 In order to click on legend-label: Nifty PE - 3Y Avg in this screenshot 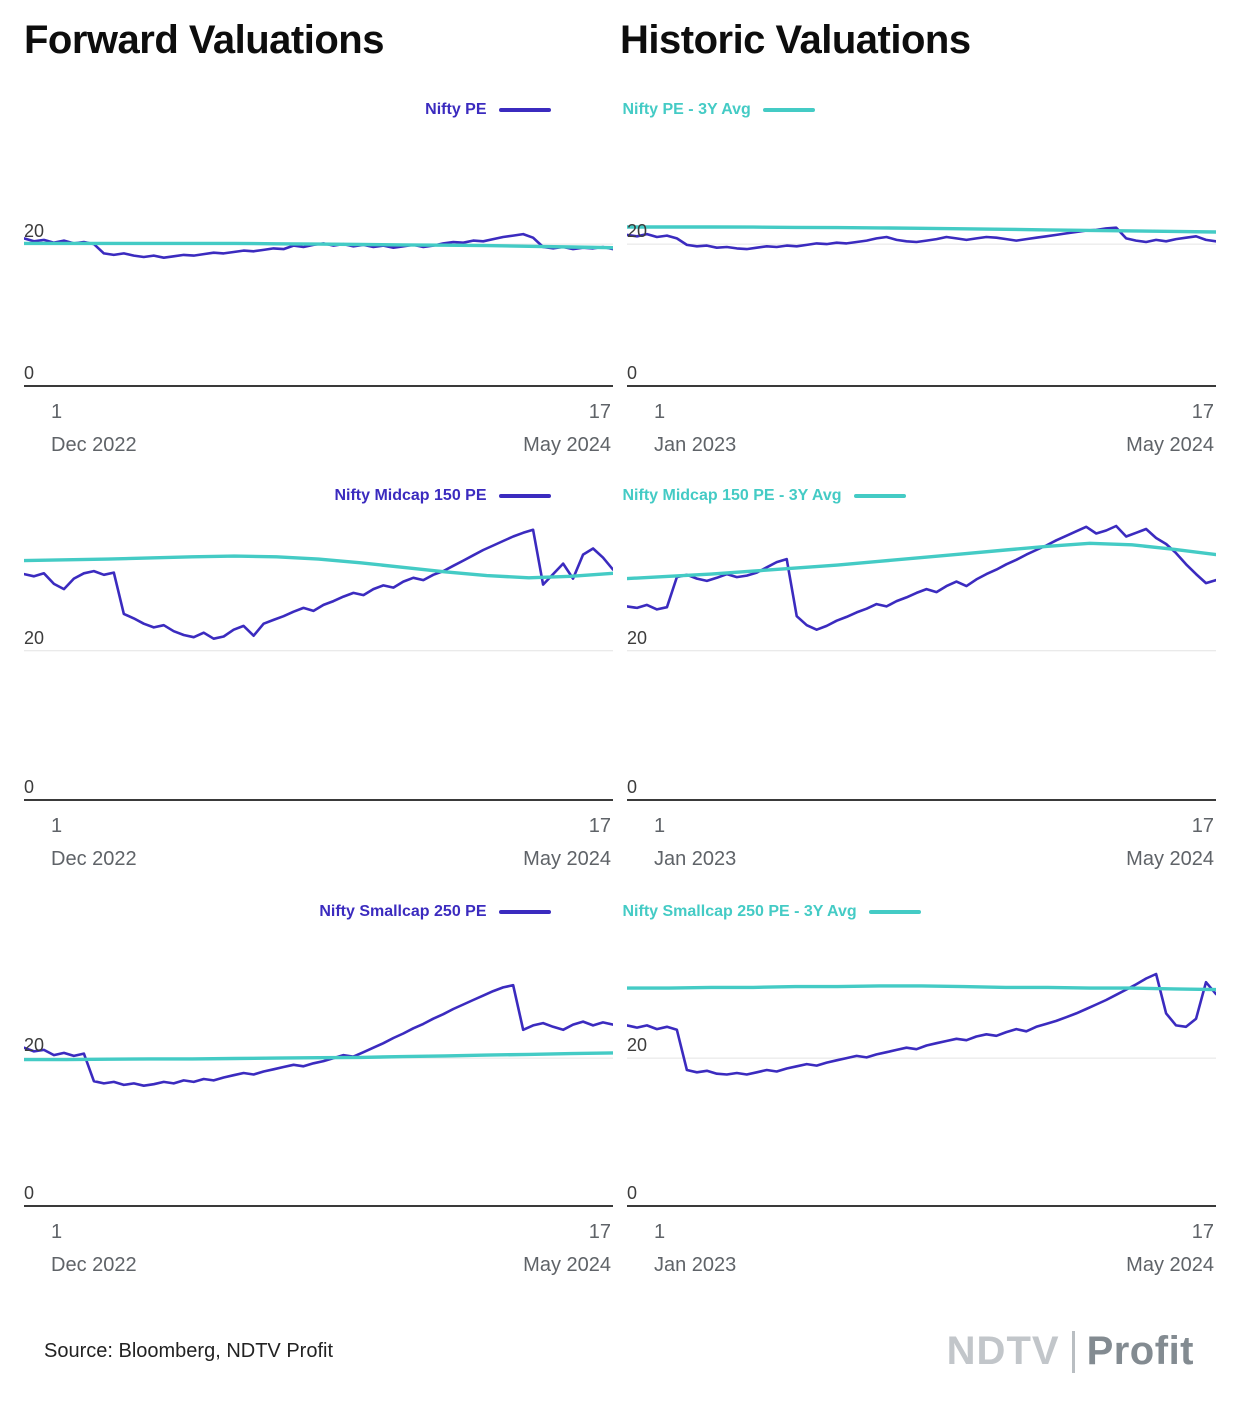, I will do `click(686, 109)`.